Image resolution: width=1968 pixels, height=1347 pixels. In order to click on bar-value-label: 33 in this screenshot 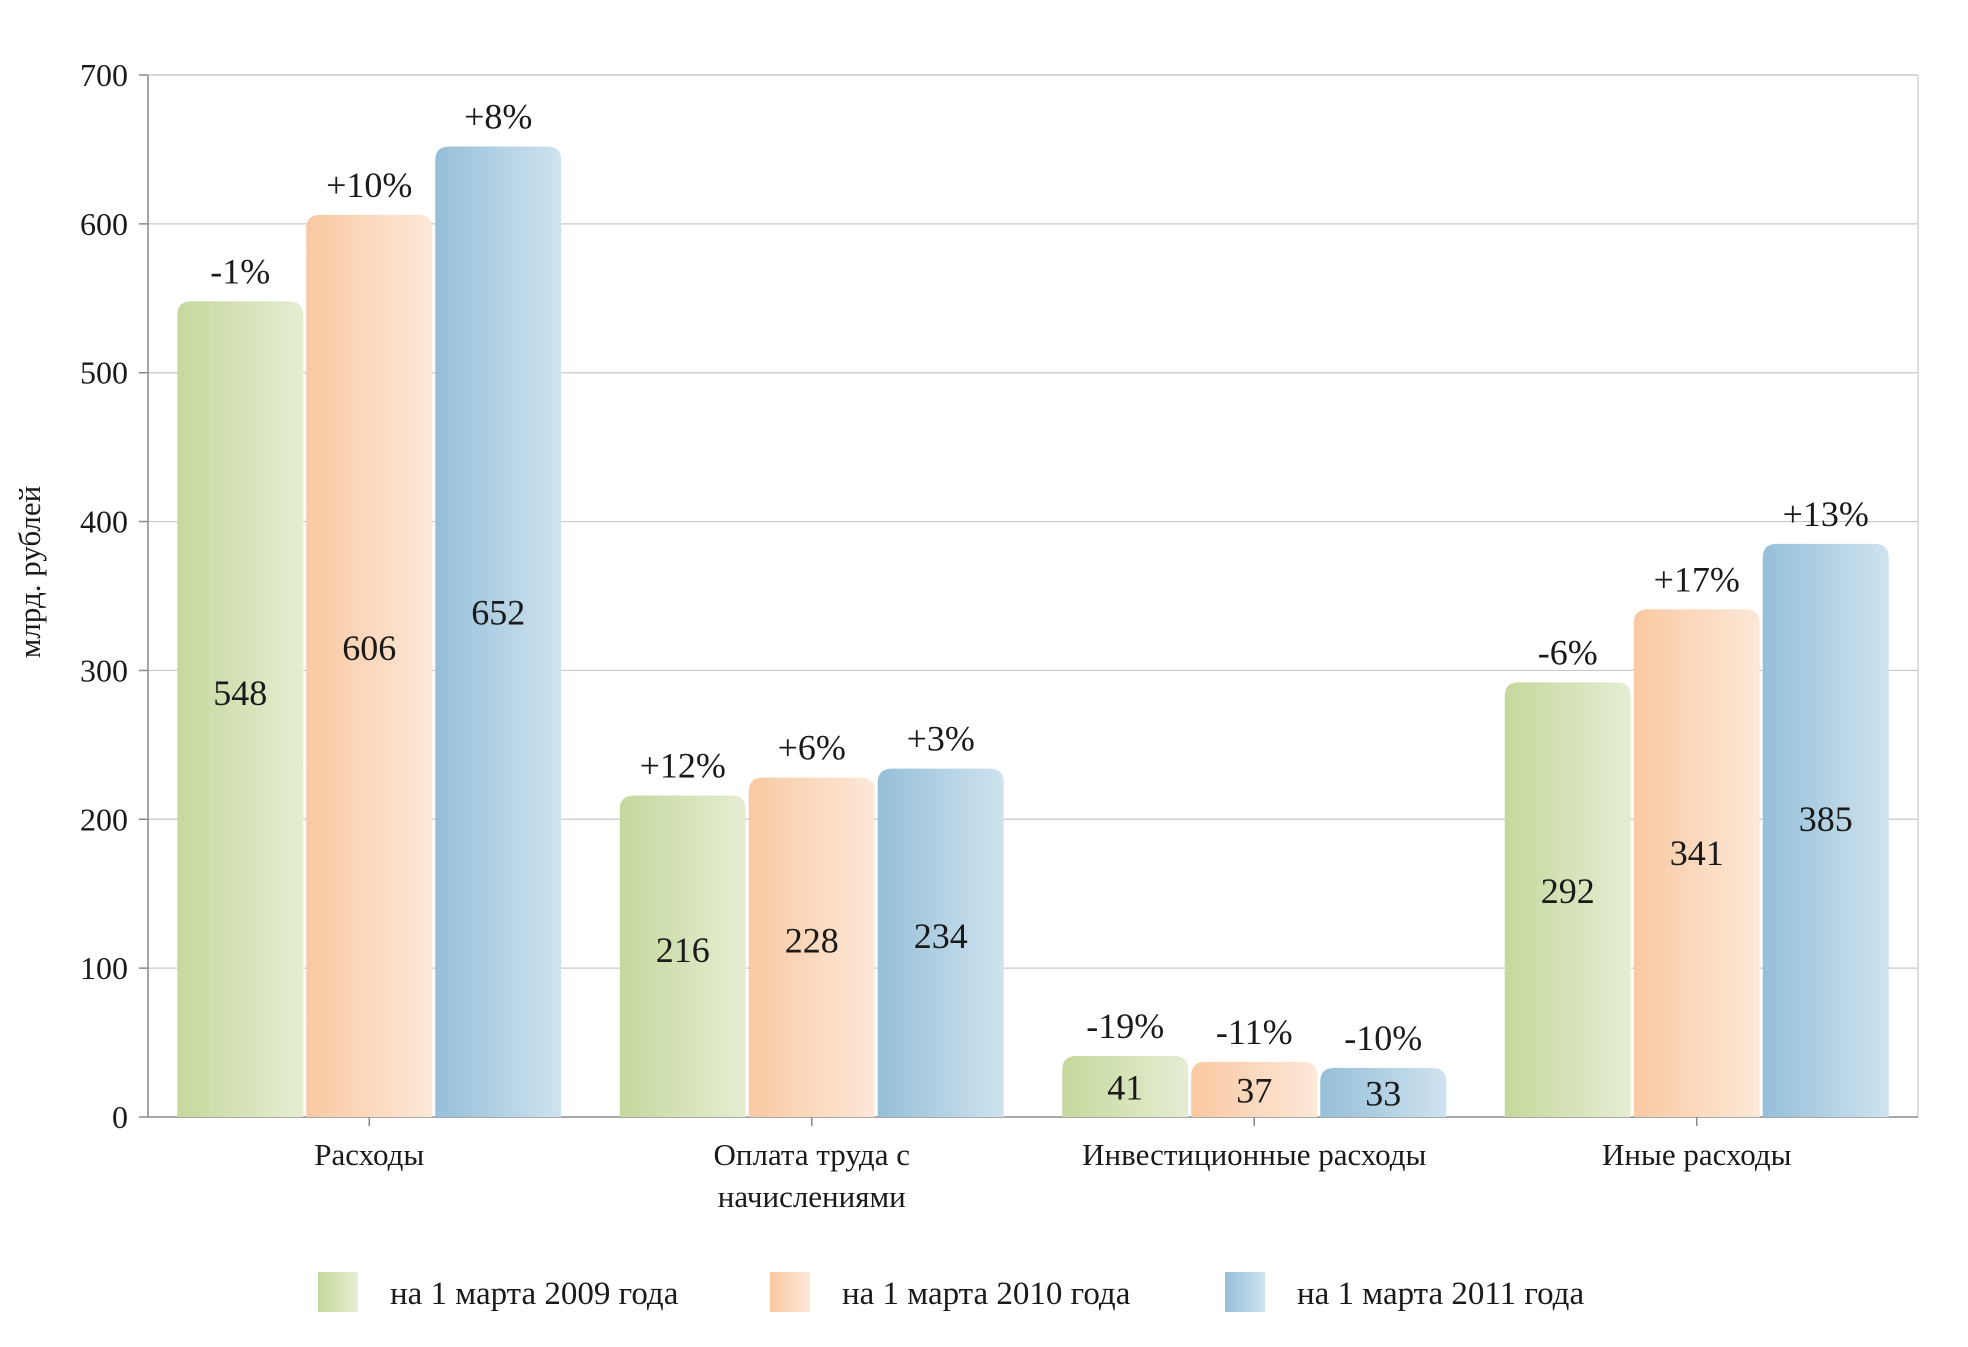, I will do `click(1383, 1093)`.